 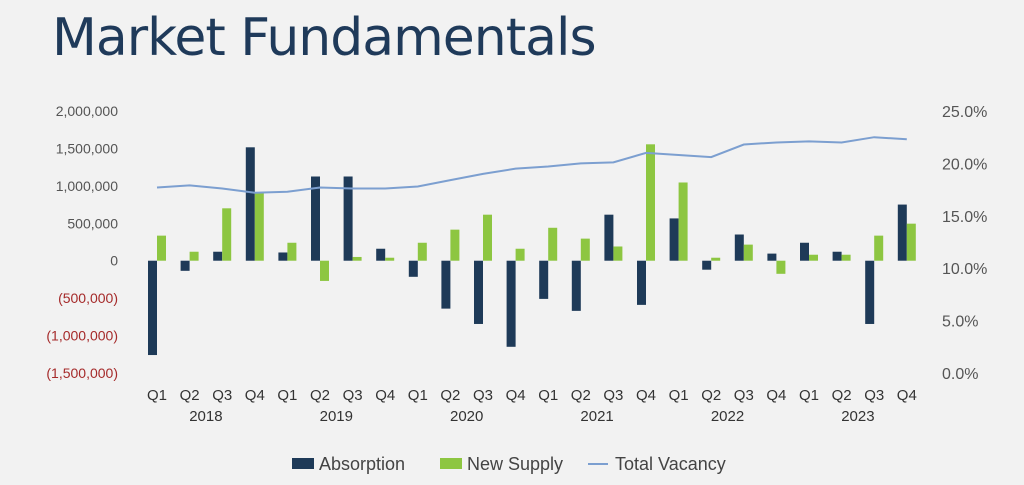 I want to click on left-axis-tick-label: 1,500,000, so click(x=87, y=148).